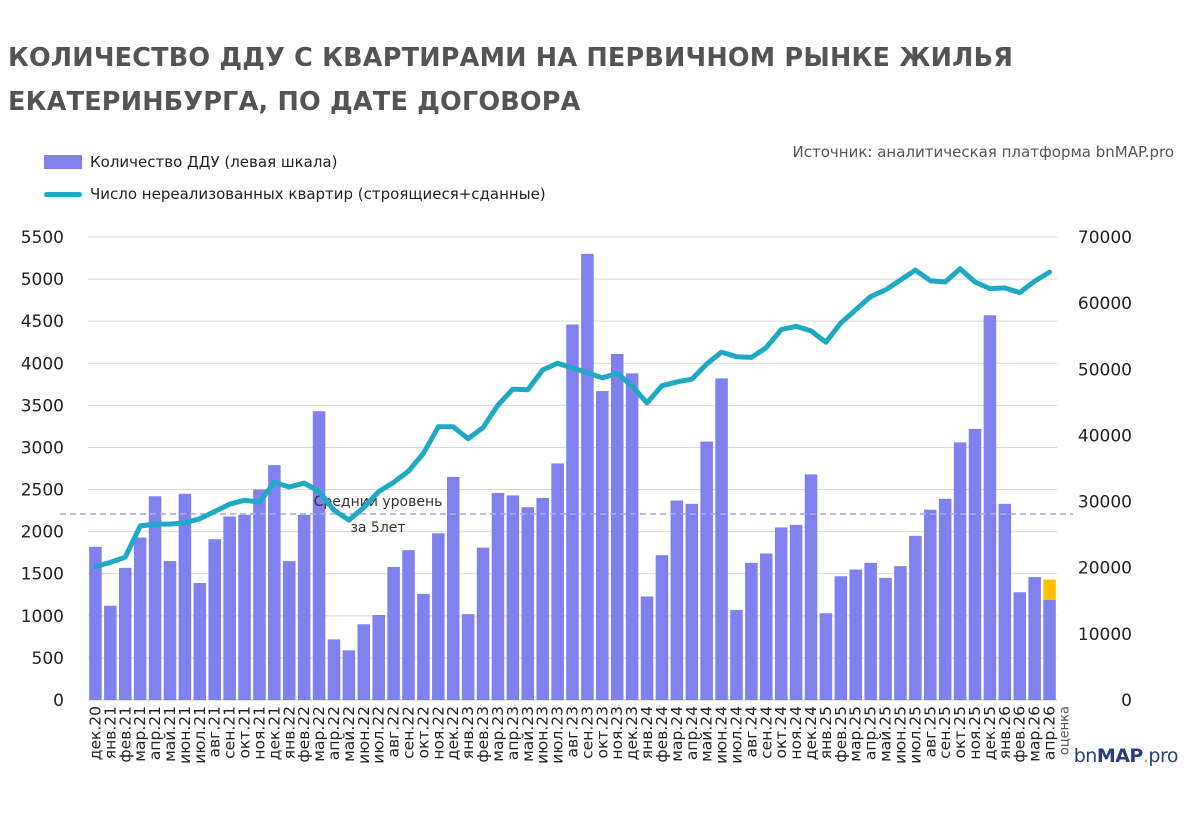 This screenshot has height=813, width=1192. I want to click on legend-swatch-line, so click(63, 194).